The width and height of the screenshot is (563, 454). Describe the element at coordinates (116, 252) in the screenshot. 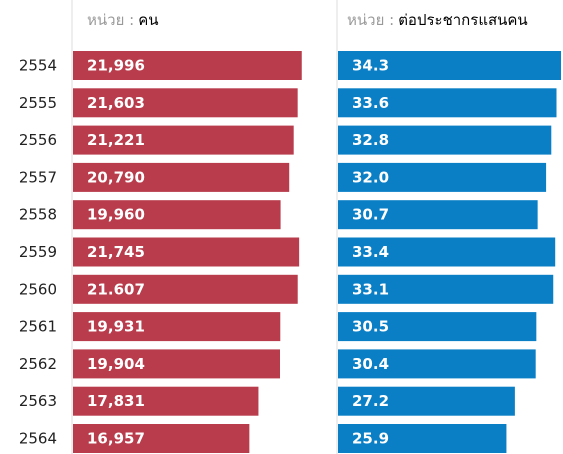

I see `value-label: 21,745` at that location.